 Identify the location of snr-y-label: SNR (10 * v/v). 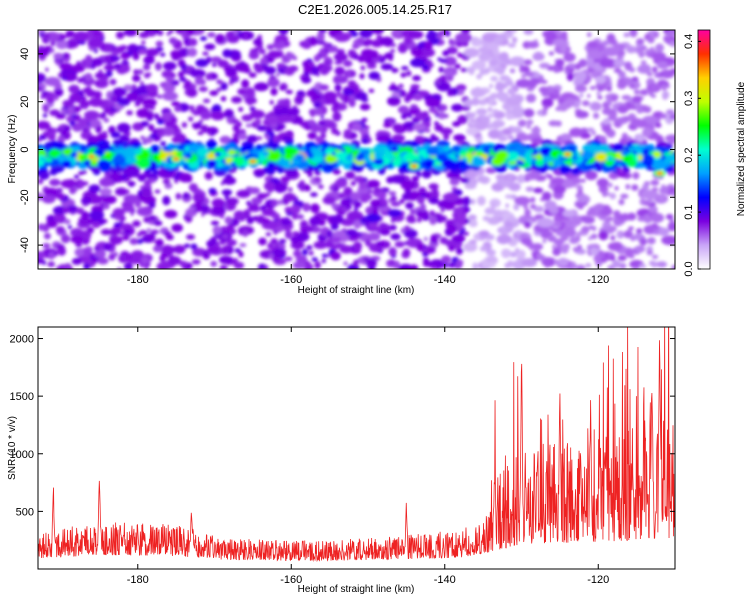
(12, 448).